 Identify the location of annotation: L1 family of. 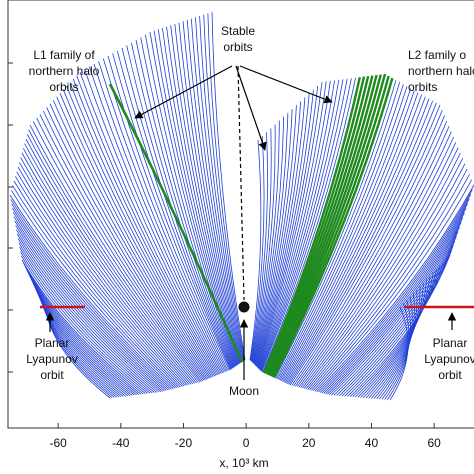
(64, 55).